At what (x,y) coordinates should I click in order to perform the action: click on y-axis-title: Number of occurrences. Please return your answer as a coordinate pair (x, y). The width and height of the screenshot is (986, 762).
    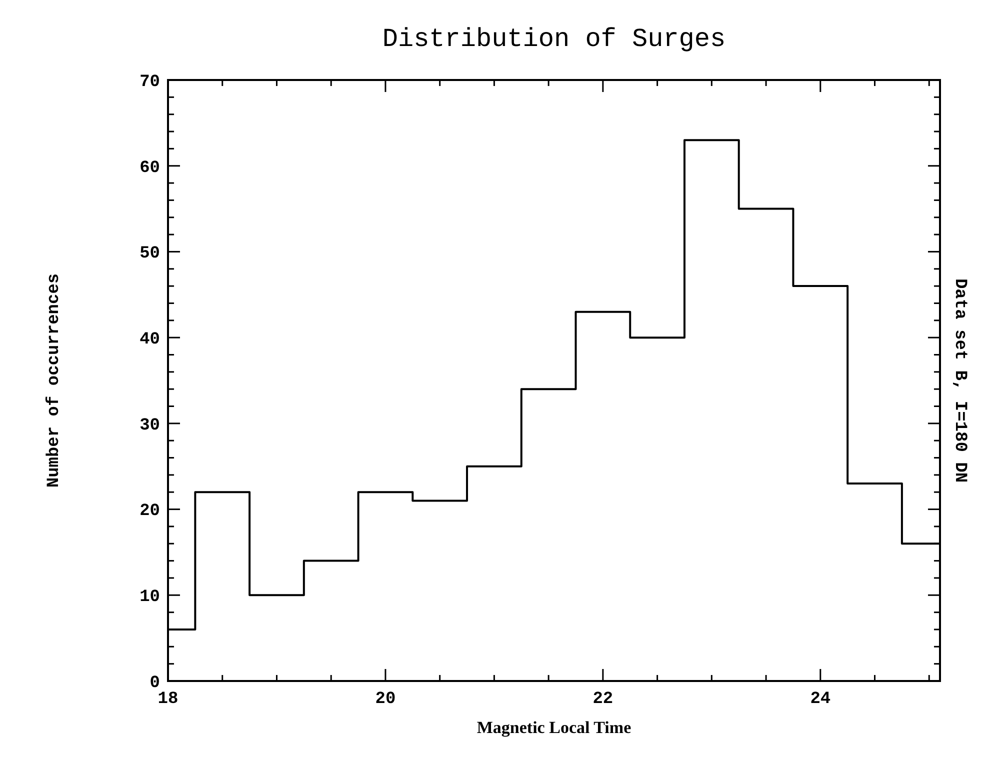
    Looking at the image, I should click on (54, 380).